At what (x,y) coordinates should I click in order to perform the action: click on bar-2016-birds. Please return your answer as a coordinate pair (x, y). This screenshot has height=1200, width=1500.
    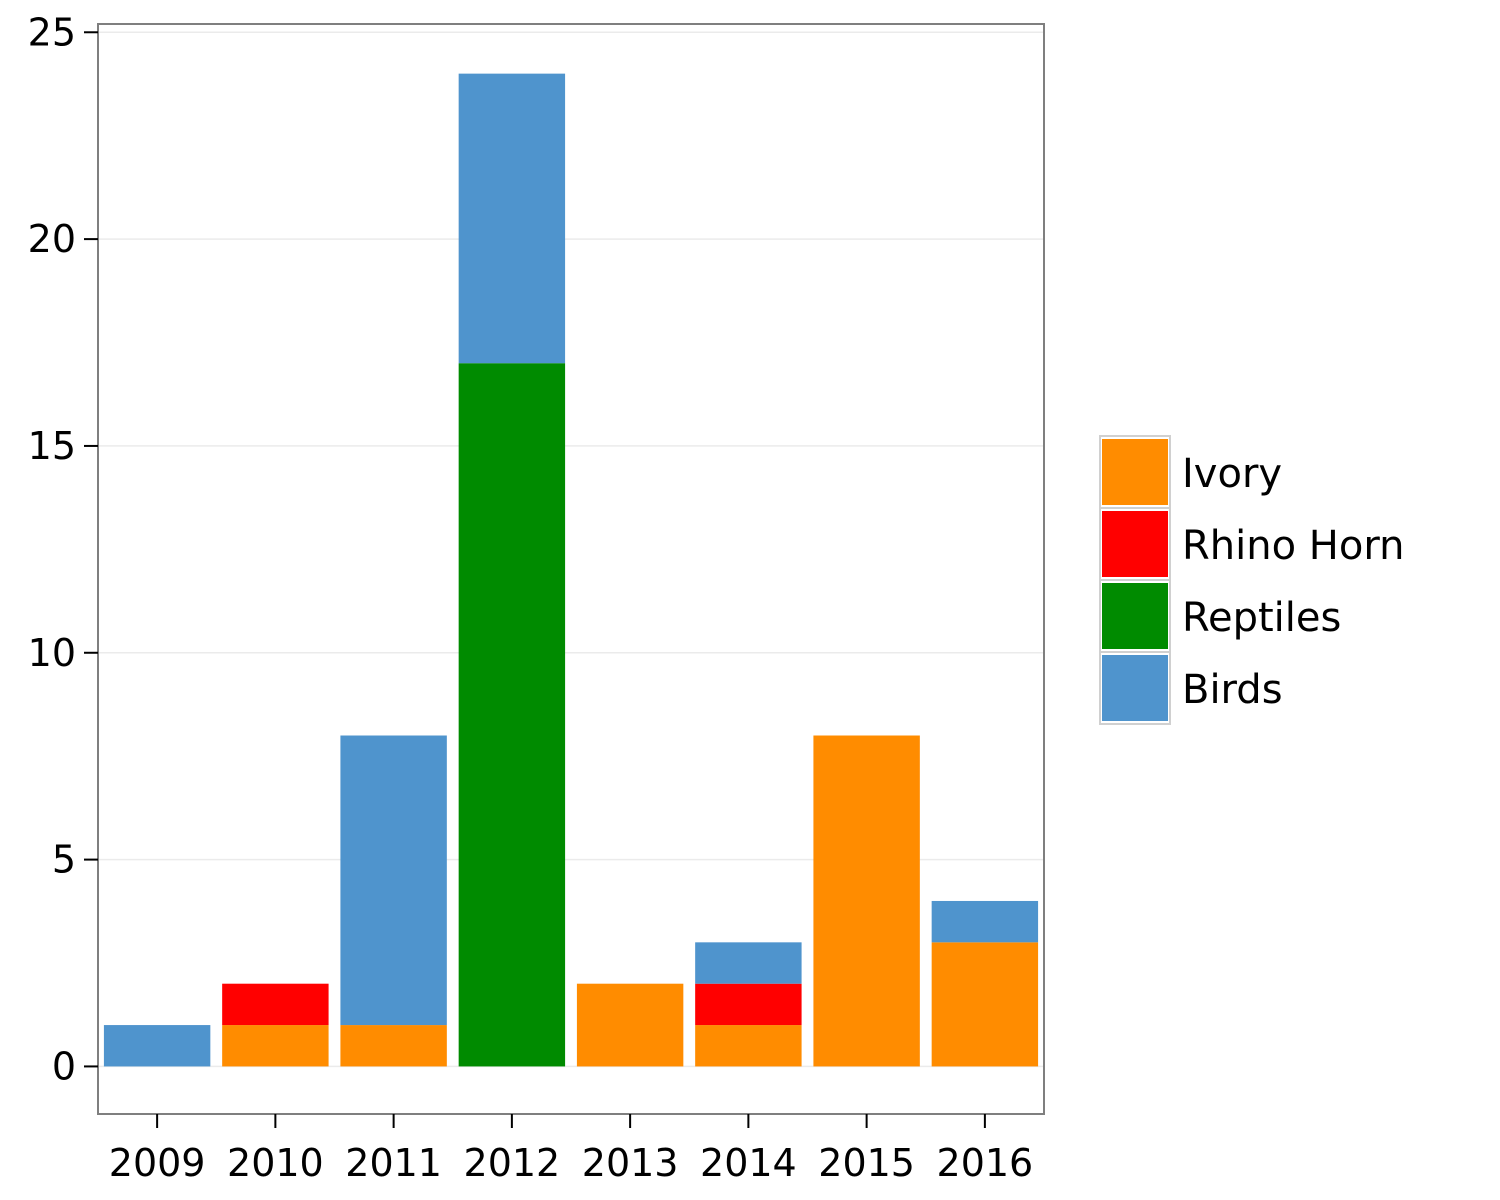
    Looking at the image, I should click on (985, 921).